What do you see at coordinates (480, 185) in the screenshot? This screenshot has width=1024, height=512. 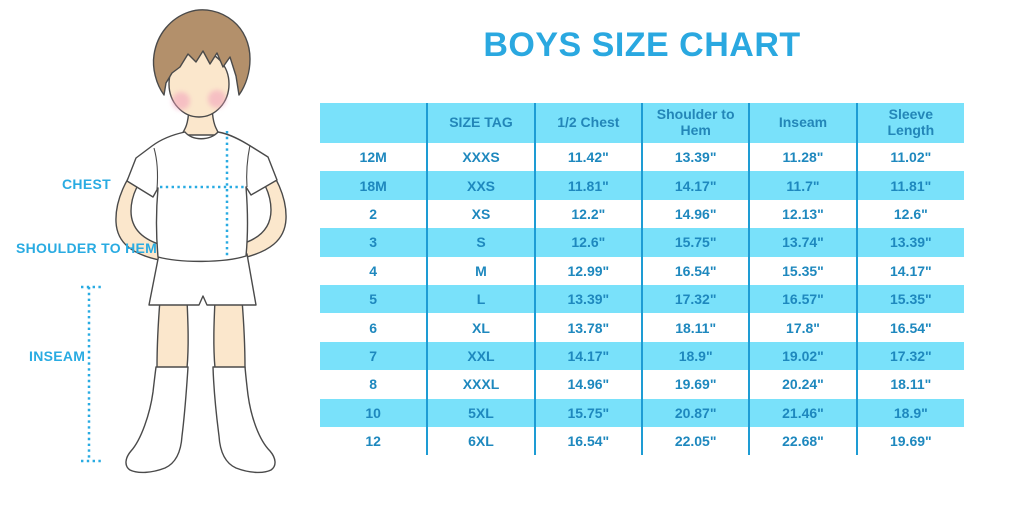 I see `table-cell: XXS` at bounding box center [480, 185].